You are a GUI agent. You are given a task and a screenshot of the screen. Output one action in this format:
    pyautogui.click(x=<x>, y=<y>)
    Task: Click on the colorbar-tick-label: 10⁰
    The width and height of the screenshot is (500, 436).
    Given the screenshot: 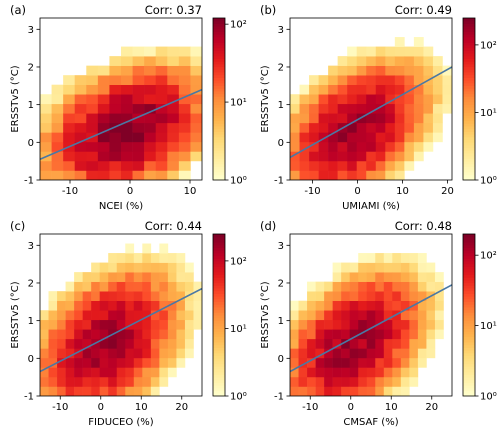 What is the action you would take?
    pyautogui.click(x=238, y=181)
    